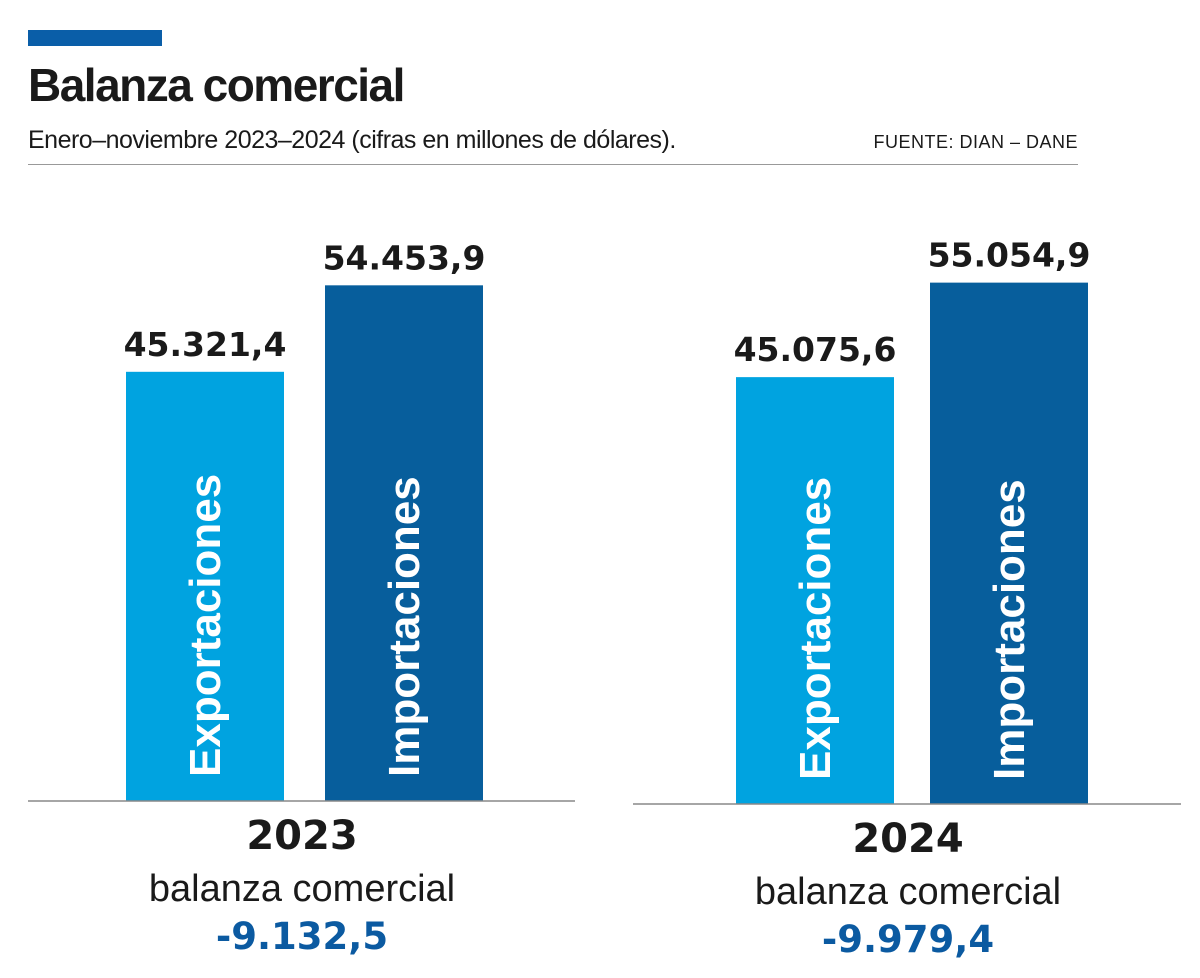 The height and width of the screenshot is (978, 1200). What do you see at coordinates (301, 836) in the screenshot?
I see `year-label: 2023` at bounding box center [301, 836].